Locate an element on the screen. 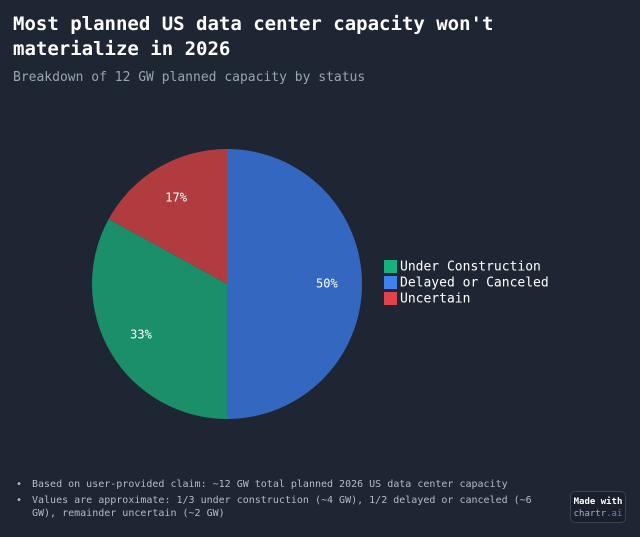  badge-brand-name: chartr is located at coordinates (590, 514).